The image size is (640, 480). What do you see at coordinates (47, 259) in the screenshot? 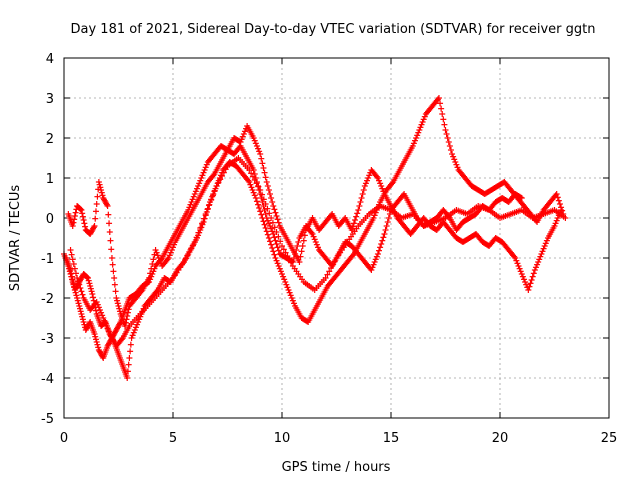
I see `y-tick-label: -1` at bounding box center [47, 259].